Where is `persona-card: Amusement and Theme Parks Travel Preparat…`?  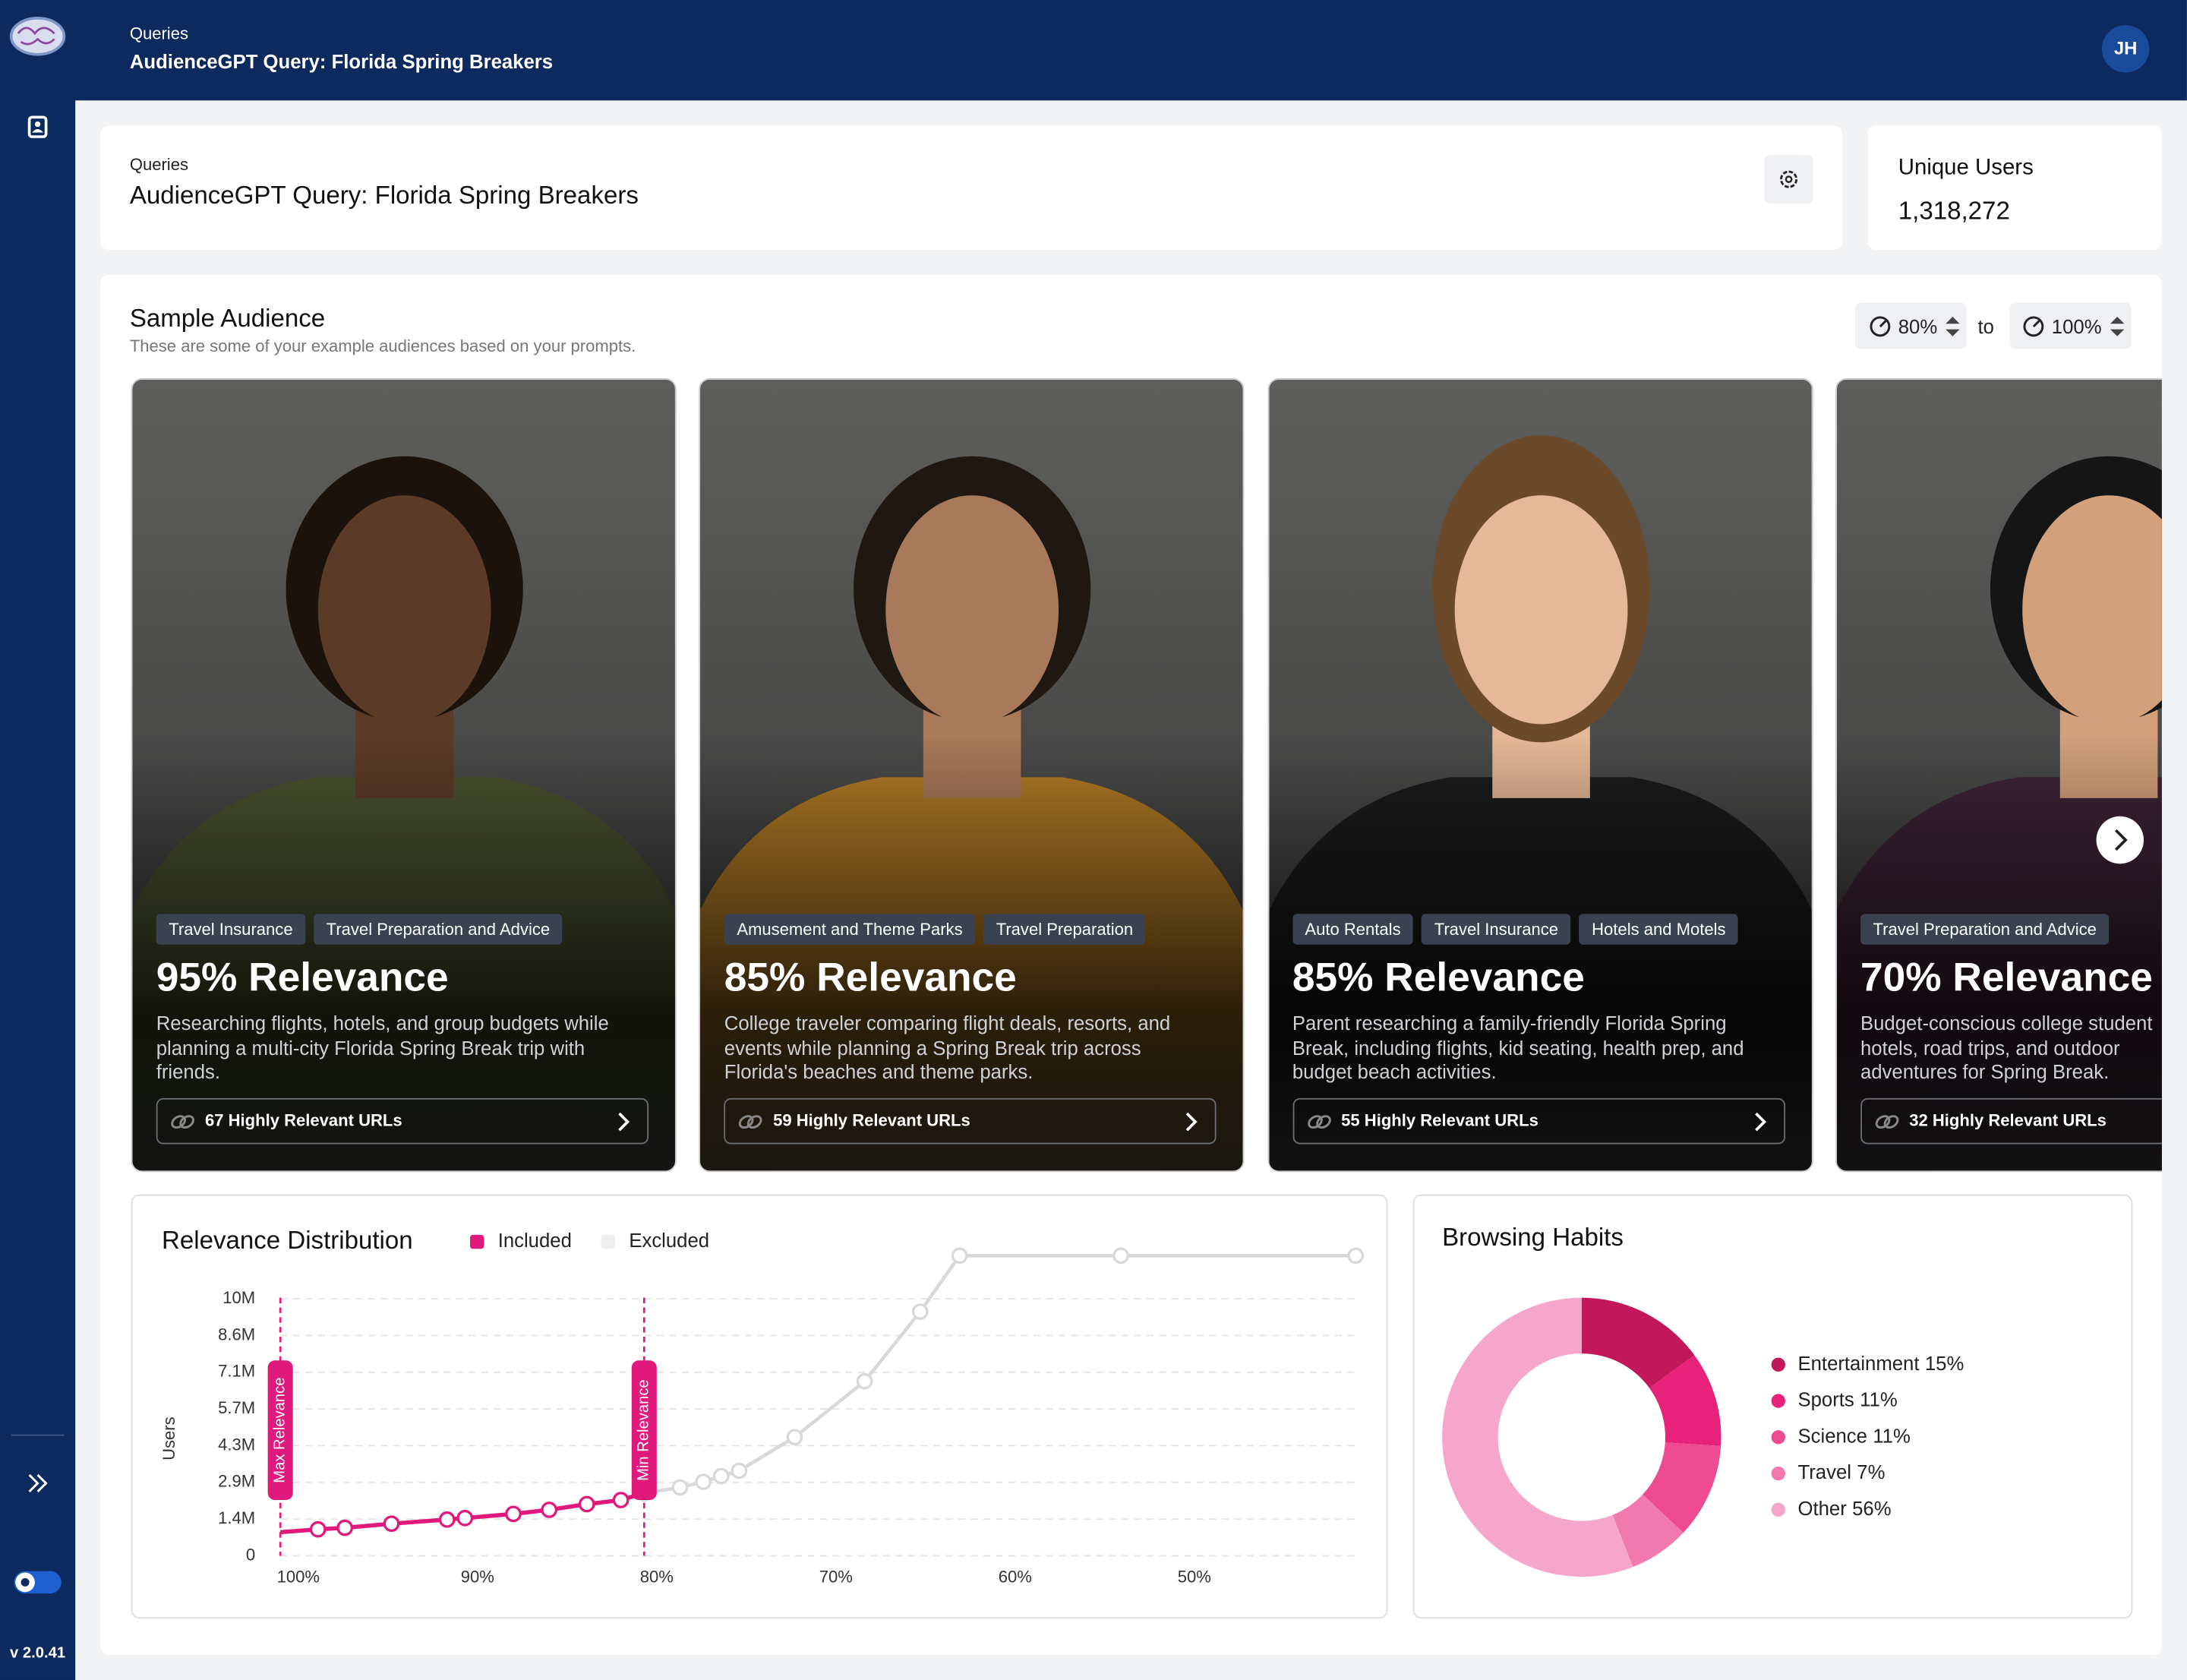
persona-card: Amusement and Theme Parks Travel Preparat… is located at coordinates (972, 775).